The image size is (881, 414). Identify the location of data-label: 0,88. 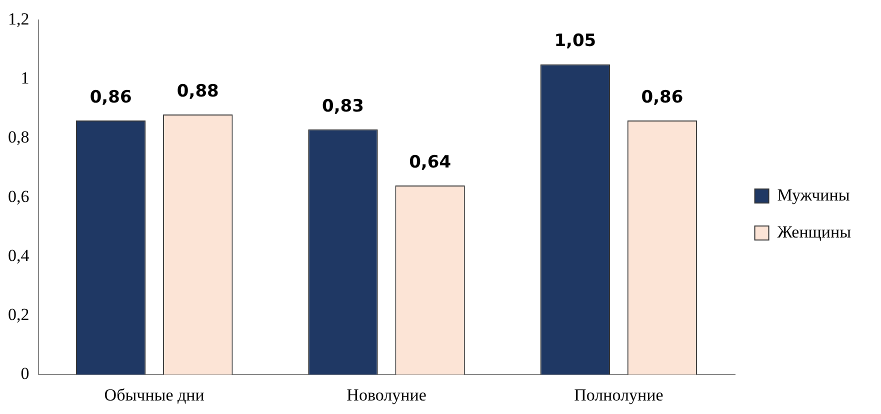
(197, 91).